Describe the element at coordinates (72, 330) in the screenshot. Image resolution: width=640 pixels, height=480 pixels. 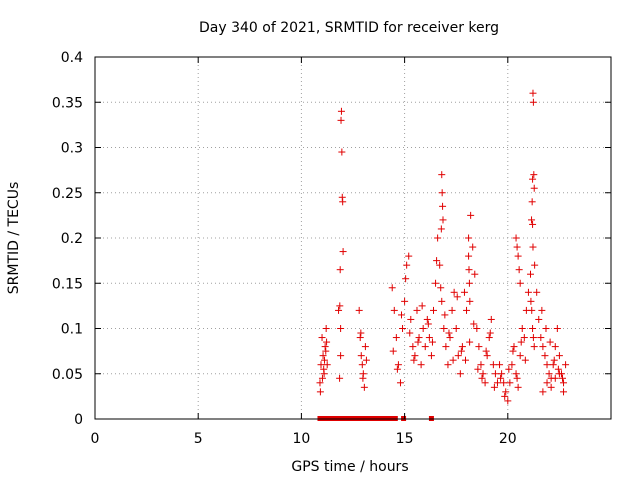
I see `y-tick-label: 0.1` at that location.